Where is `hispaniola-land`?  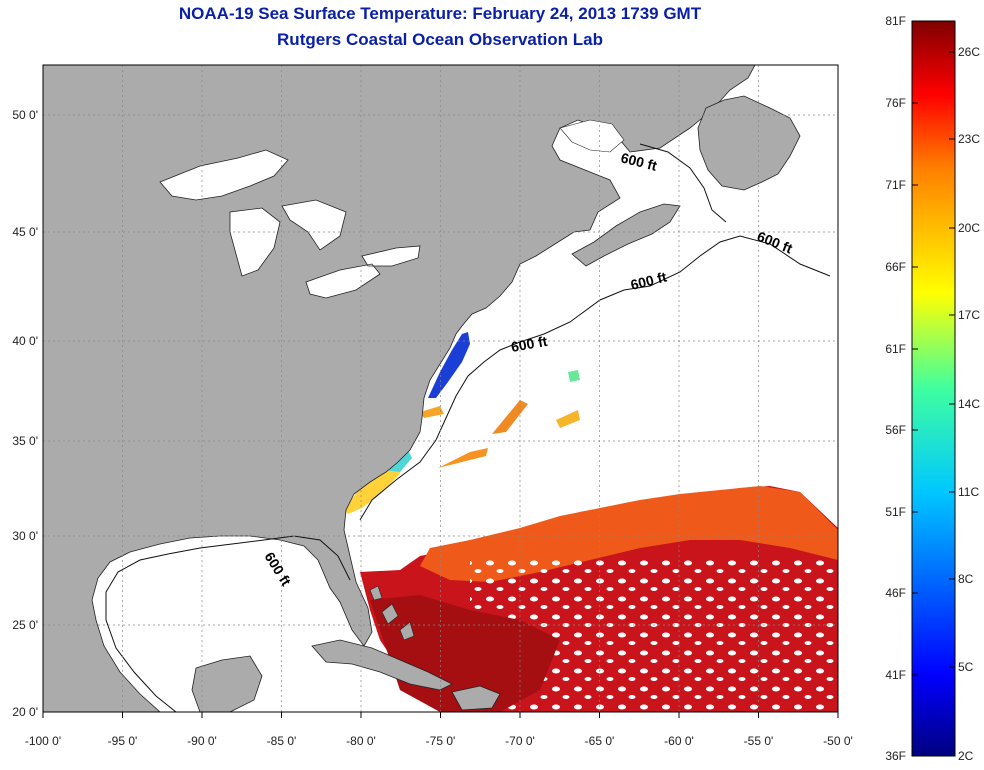 hispaniola-land is located at coordinates (476, 698).